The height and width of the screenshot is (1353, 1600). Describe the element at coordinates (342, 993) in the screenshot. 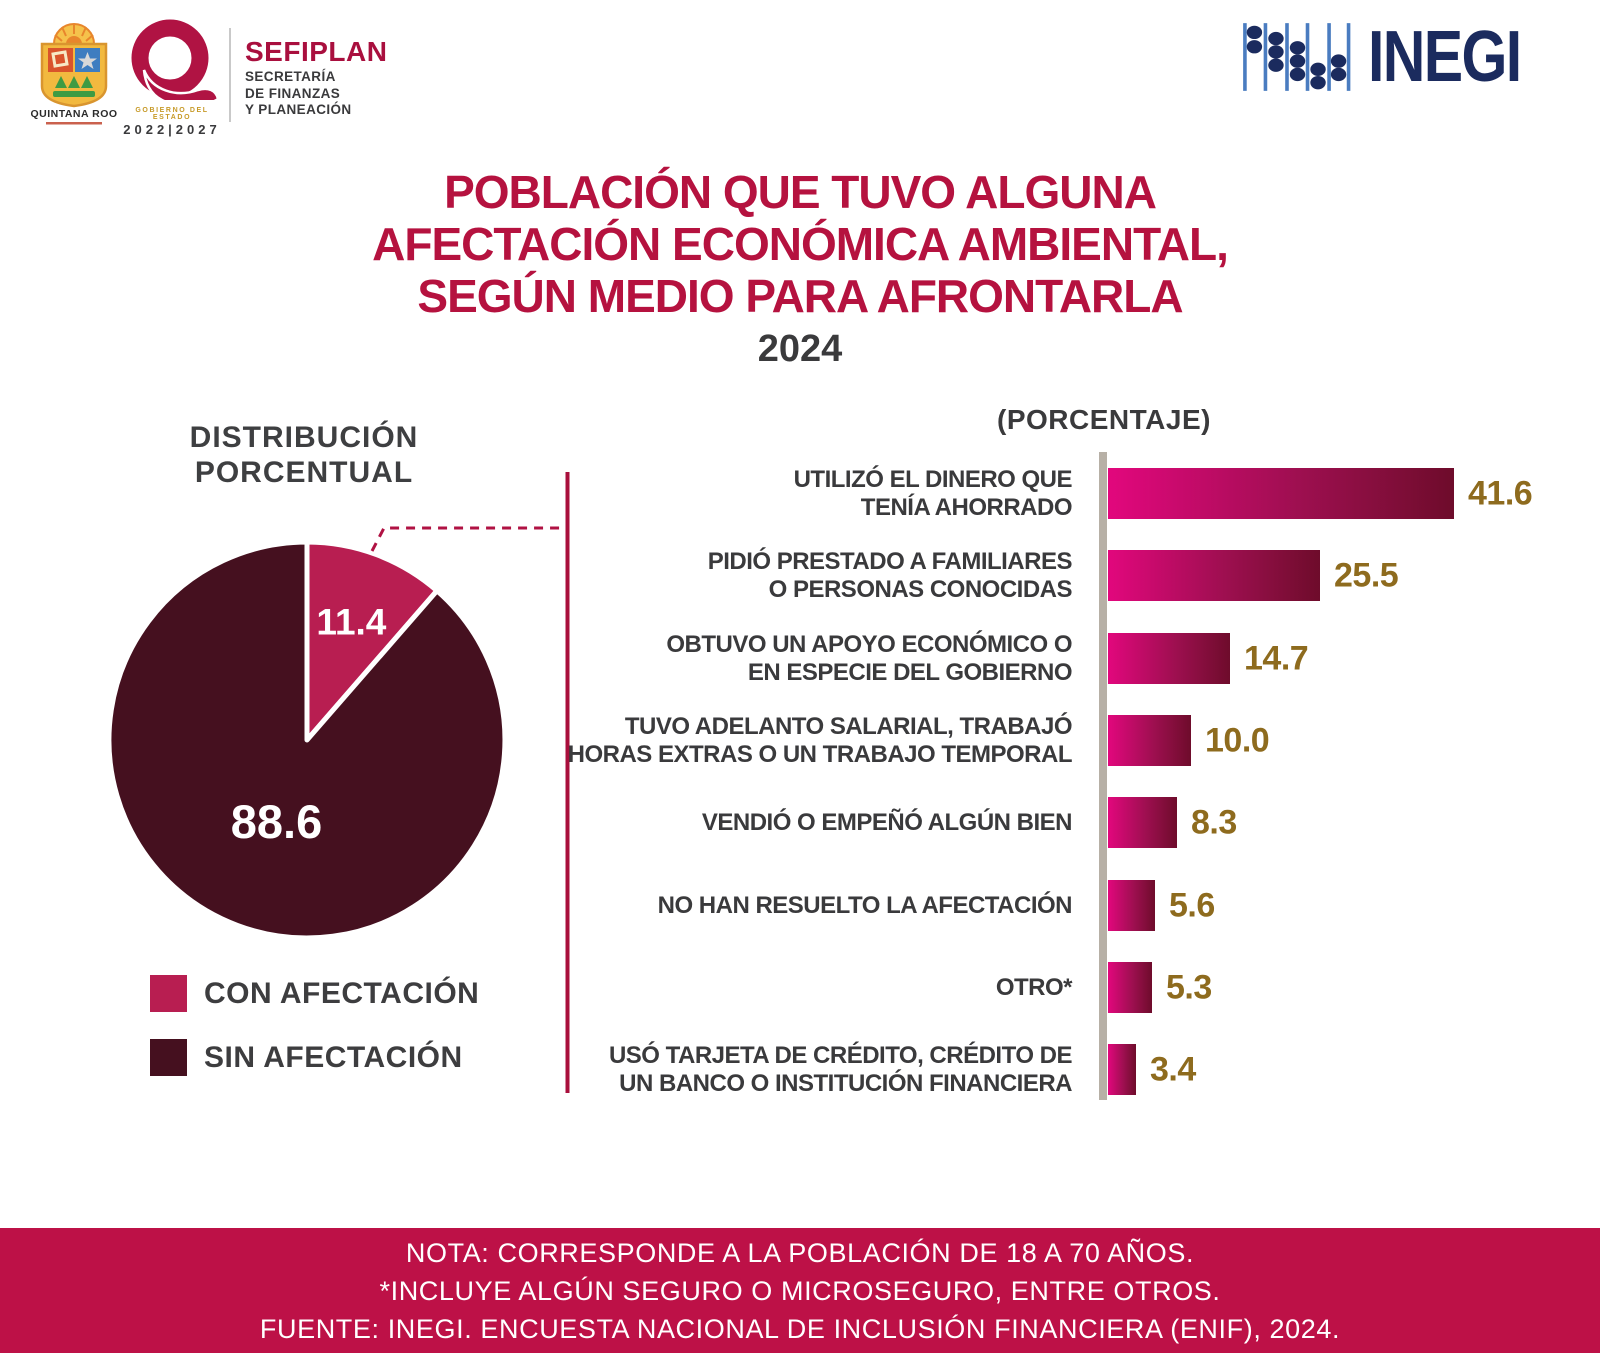

I see `legend-label: CON AFECTACIÓN` at that location.